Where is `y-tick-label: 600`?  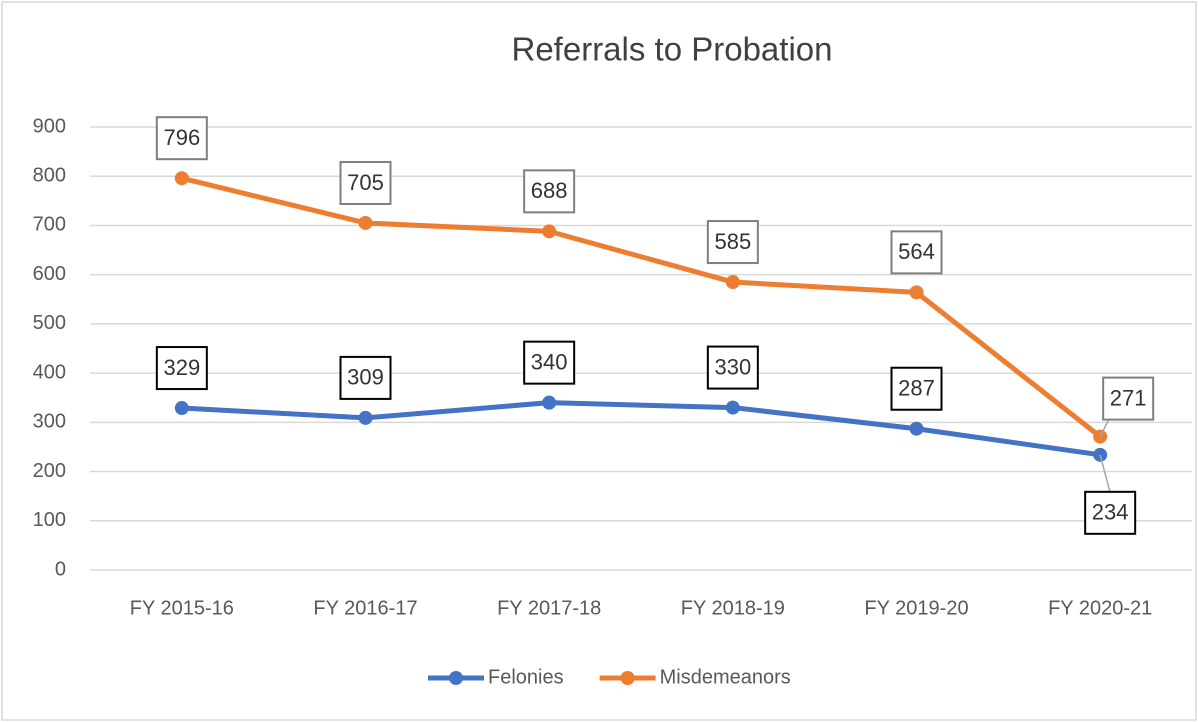
y-tick-label: 600 is located at coordinates (49, 274).